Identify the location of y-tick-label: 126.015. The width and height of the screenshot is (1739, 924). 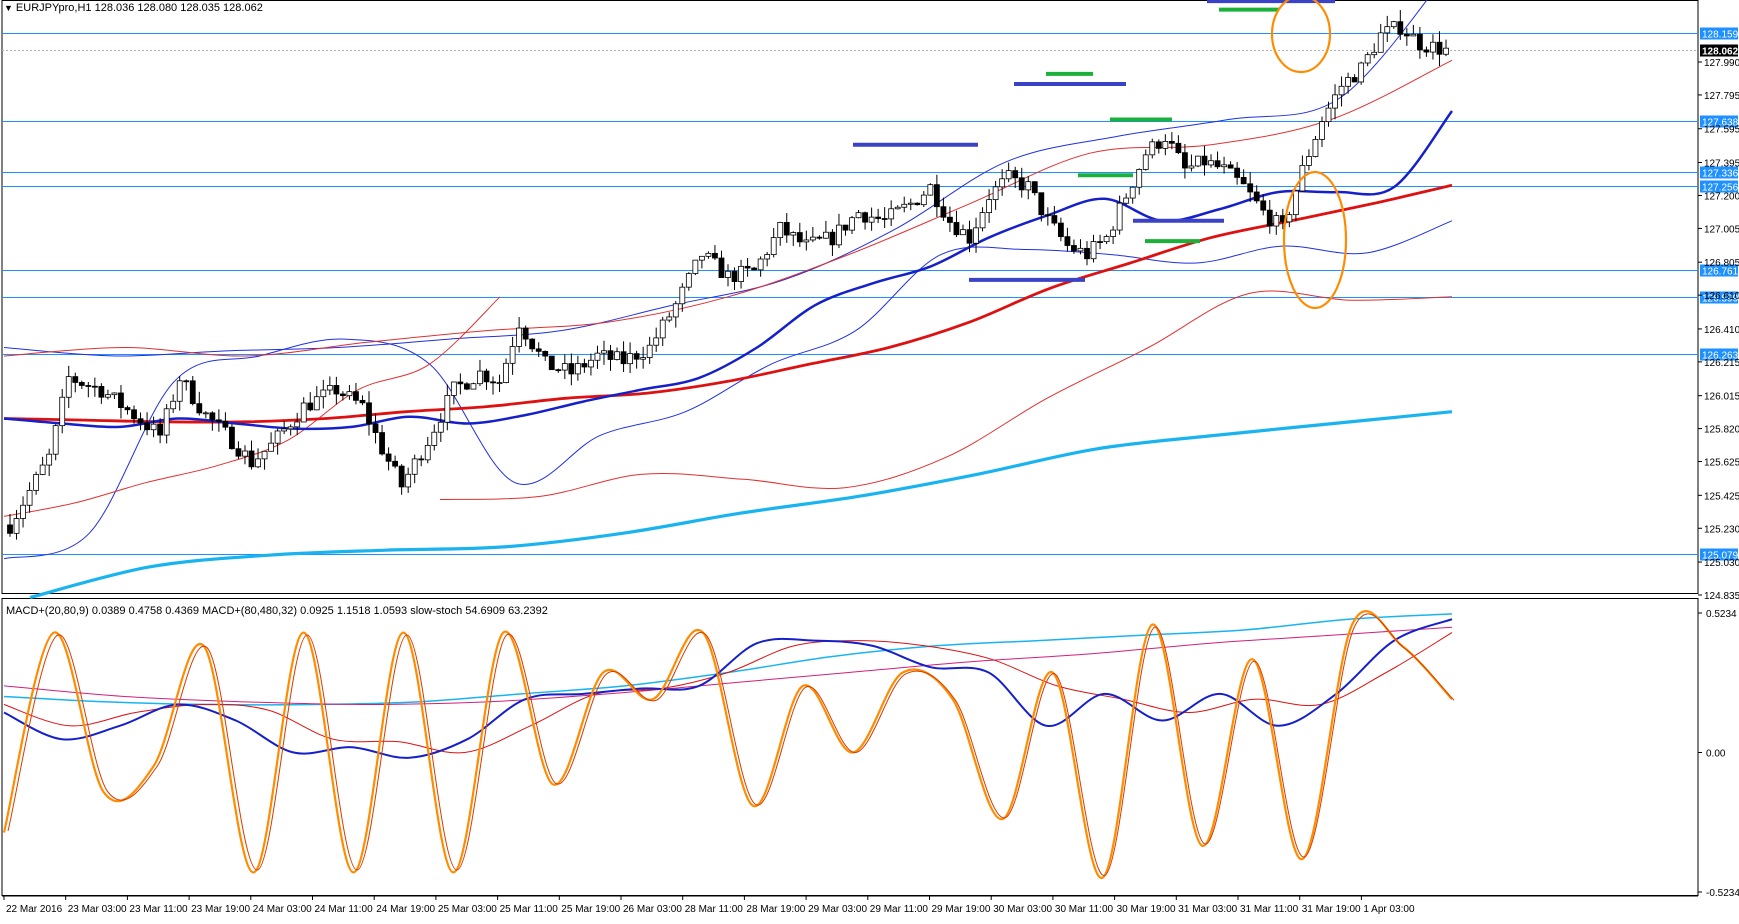
(1721, 397).